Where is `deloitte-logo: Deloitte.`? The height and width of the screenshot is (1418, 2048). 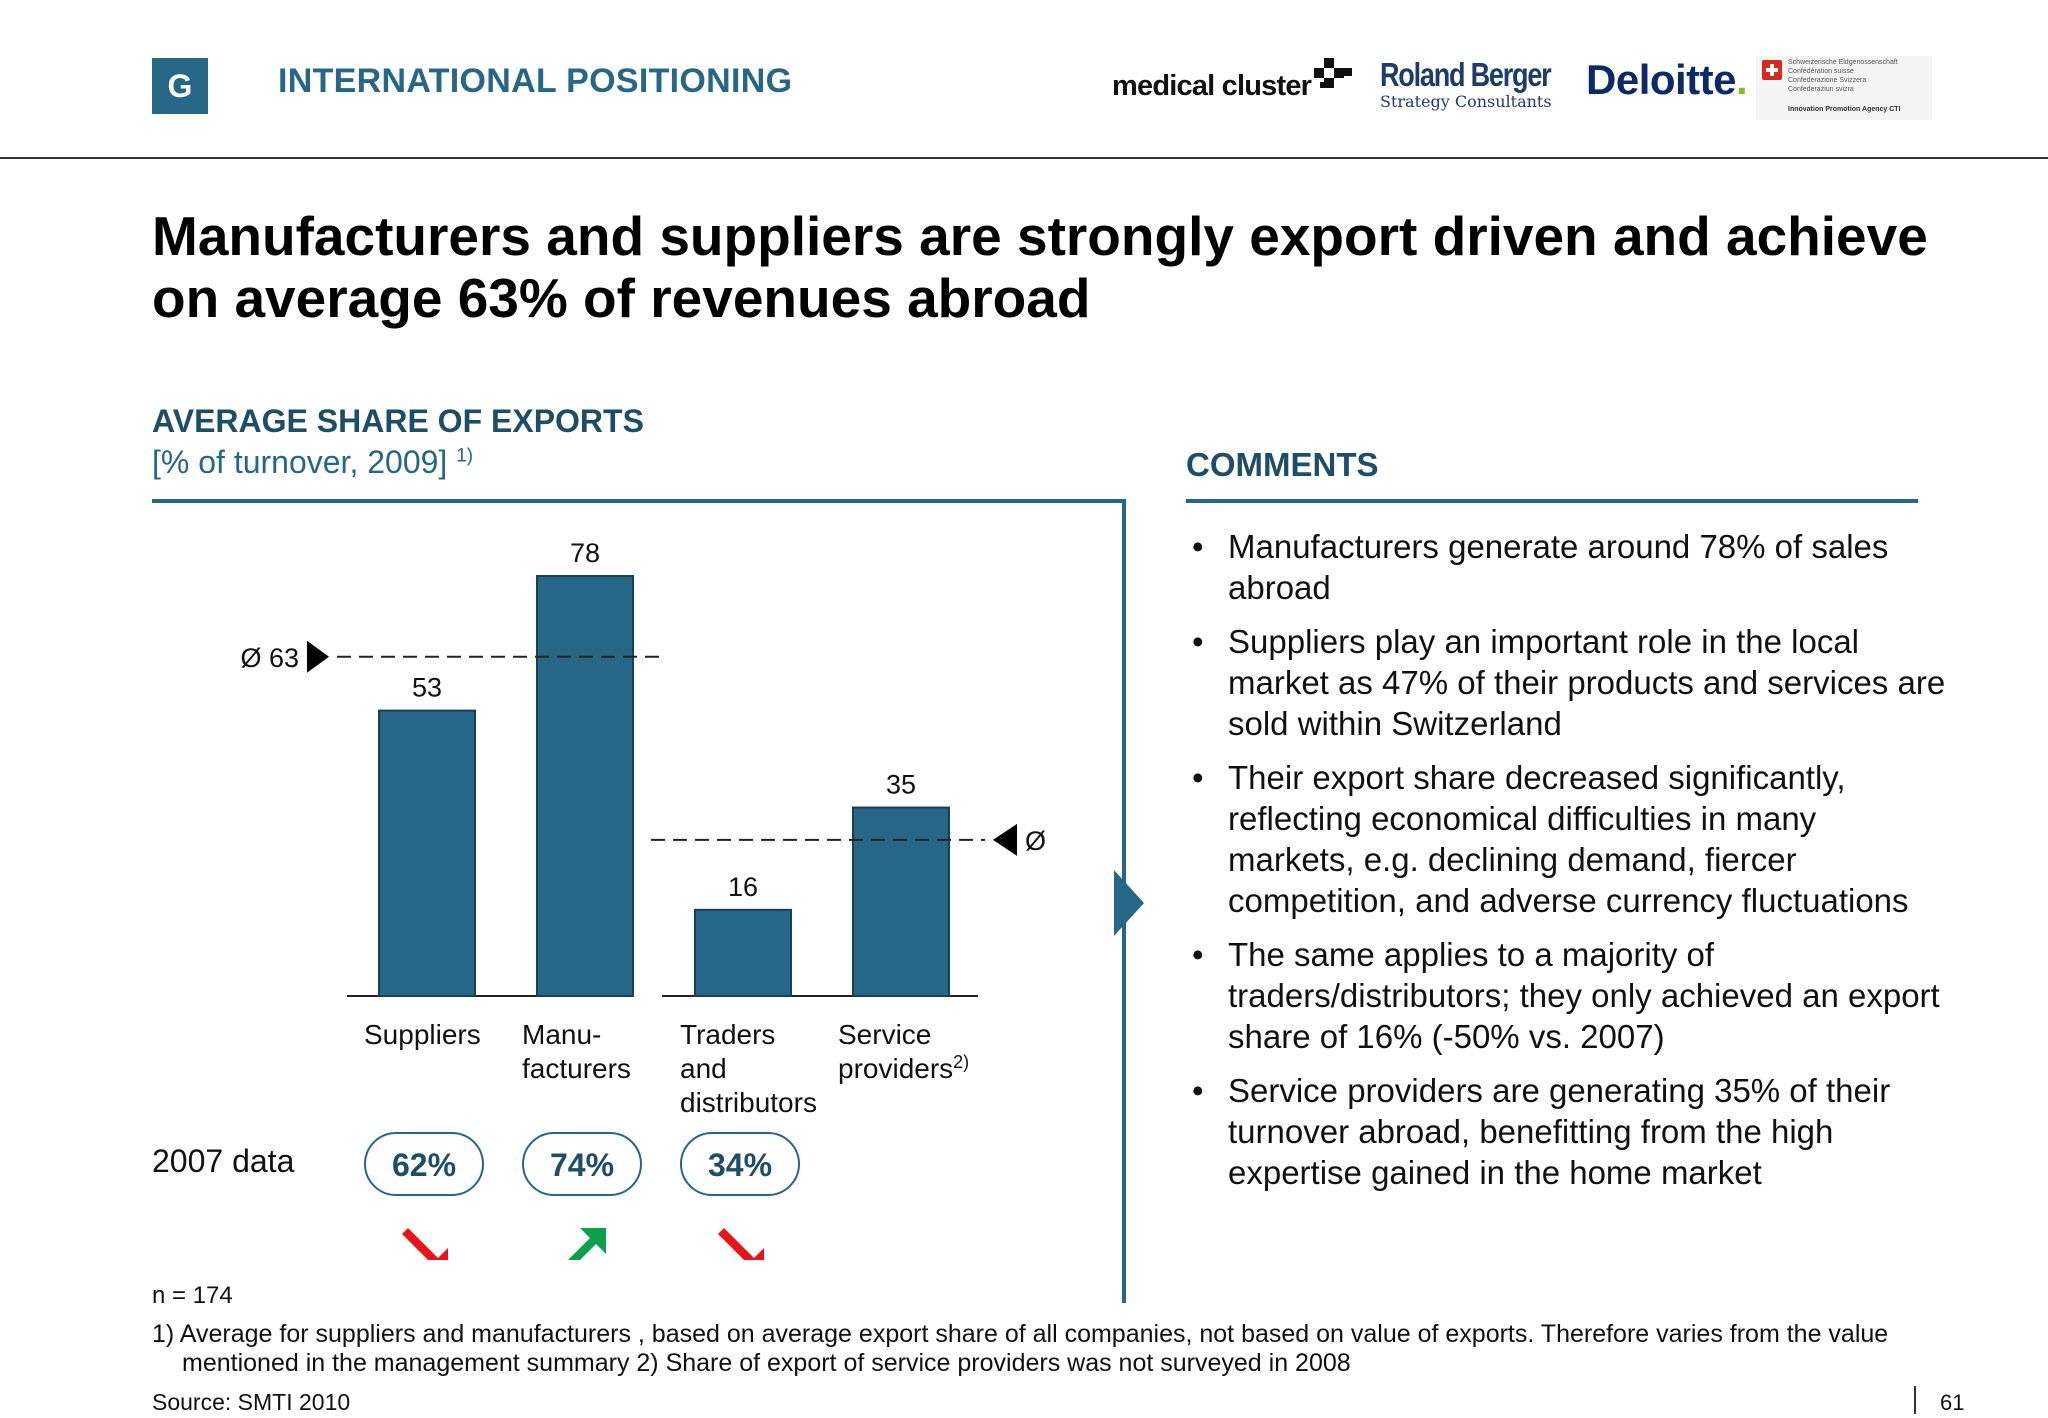 deloitte-logo: Deloitte. is located at coordinates (1667, 80).